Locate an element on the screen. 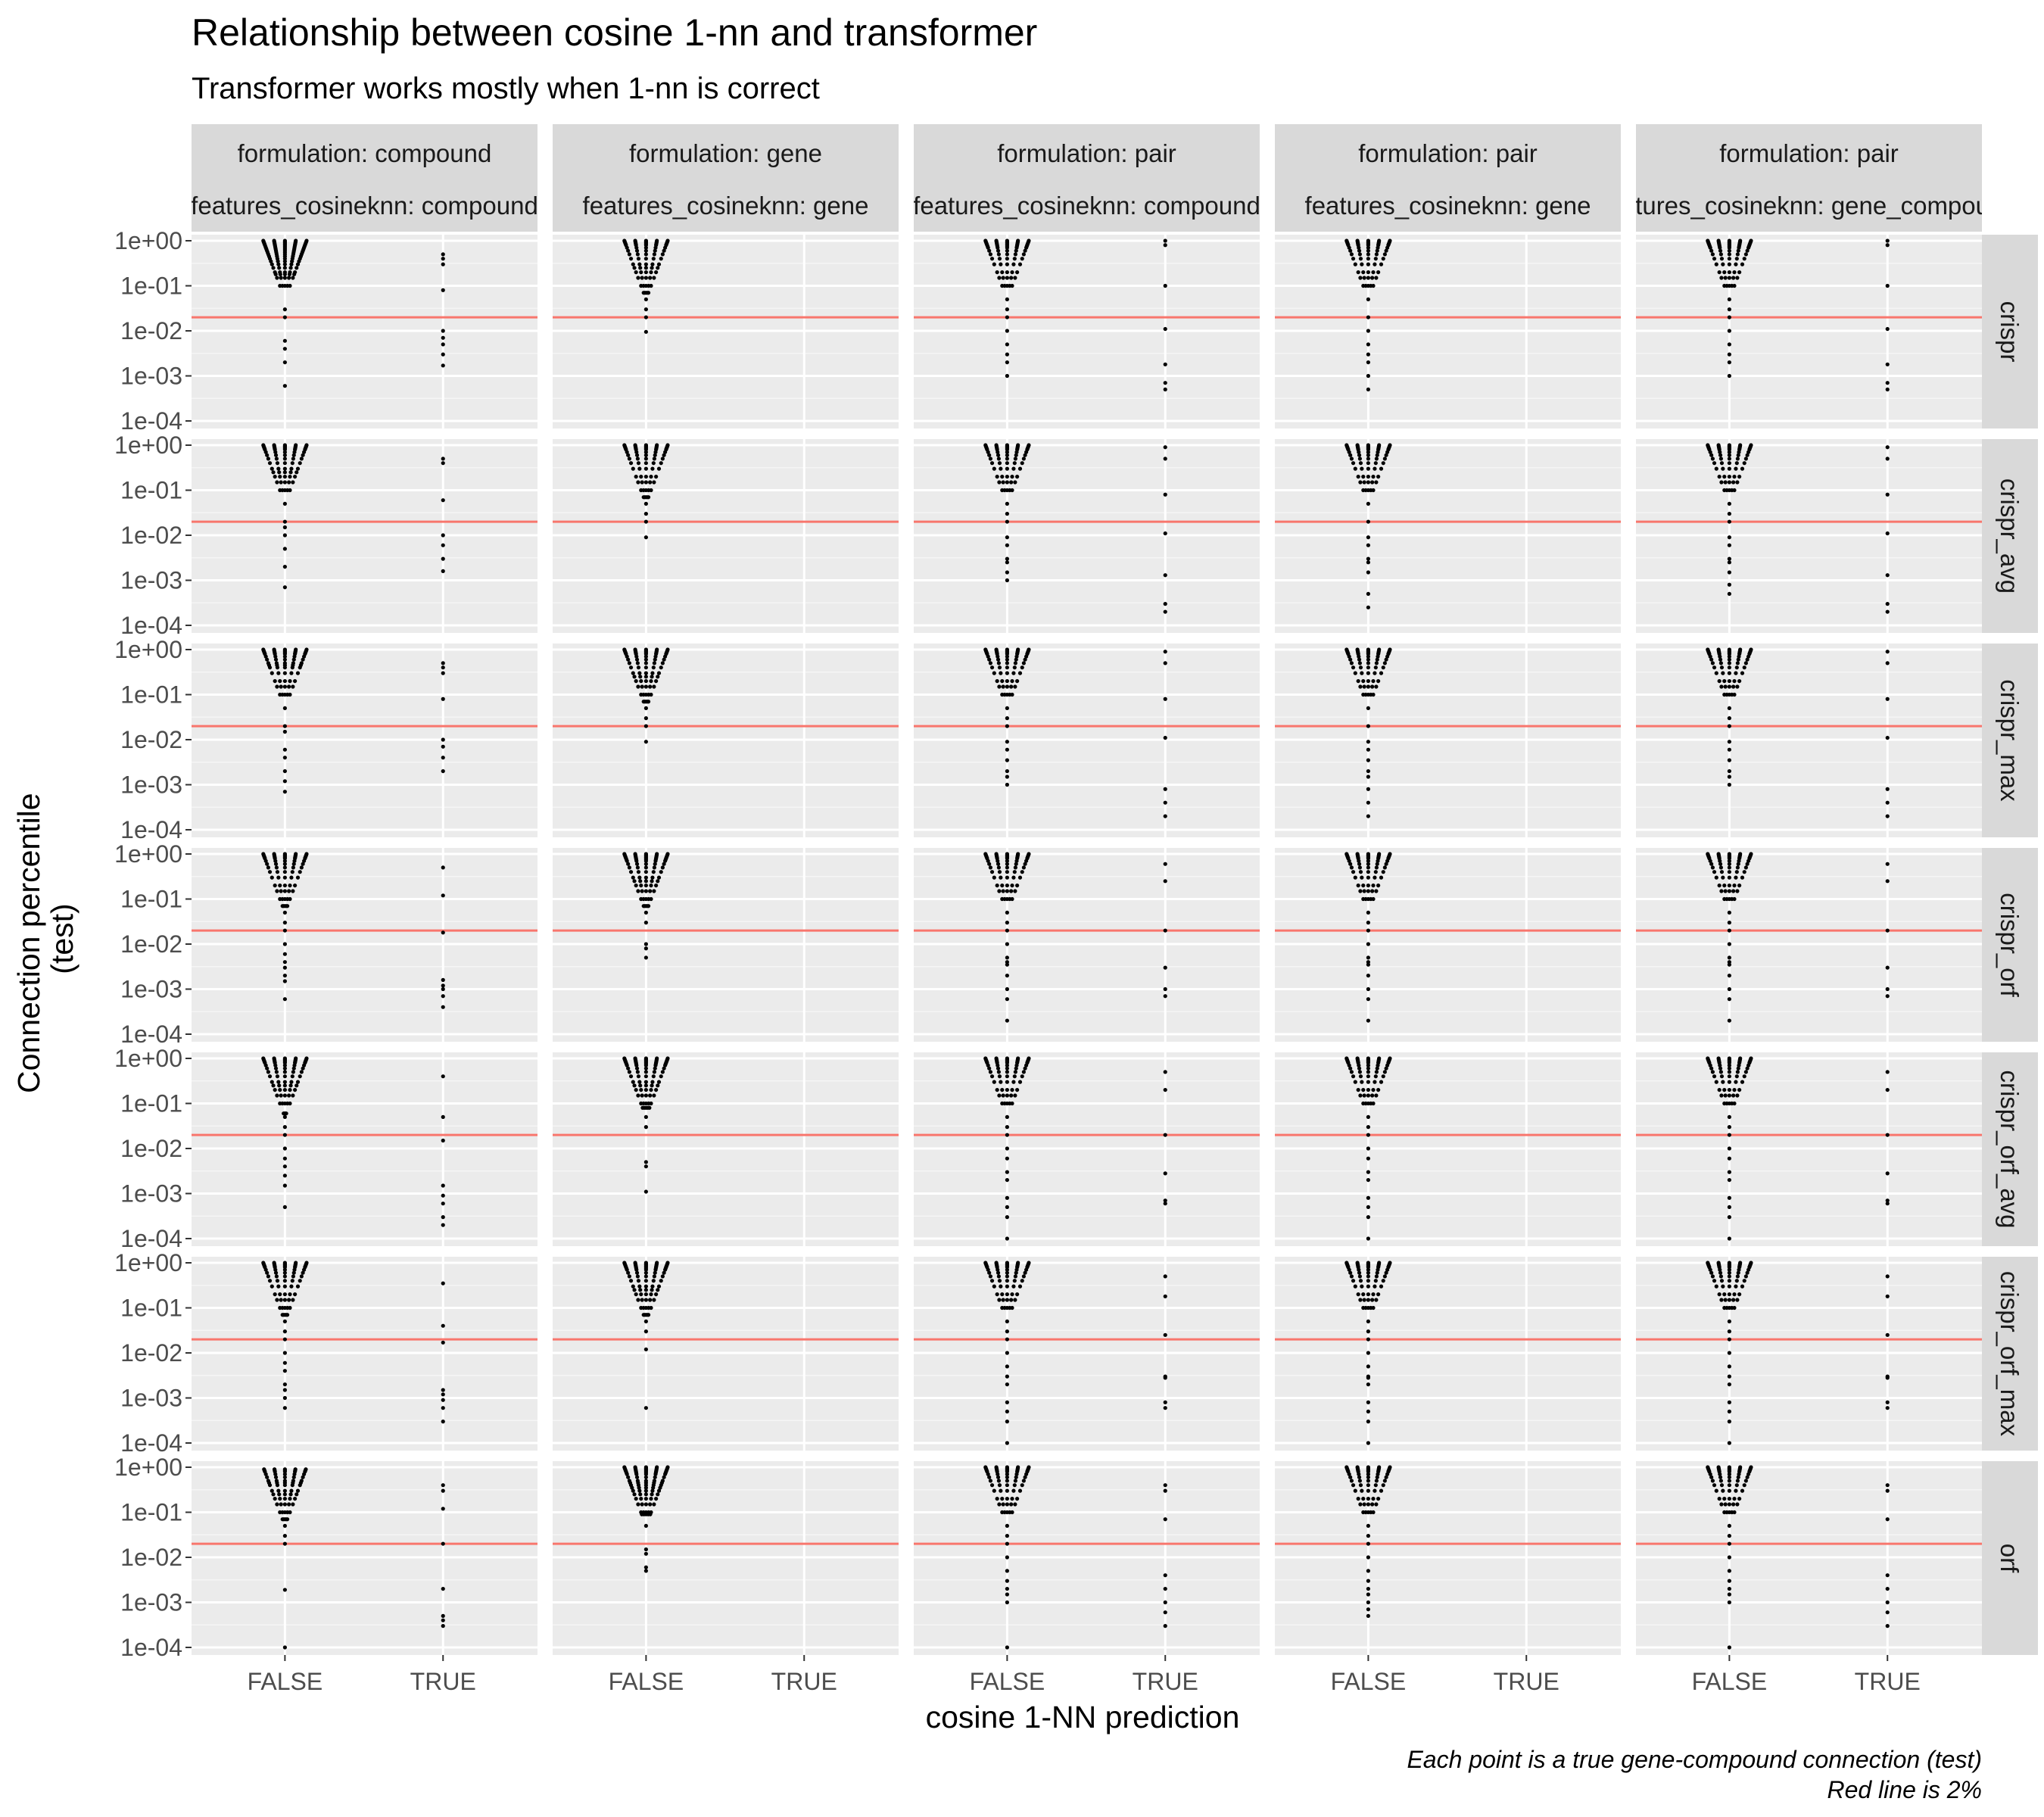 Image resolution: width=2044 pixels, height=1817 pixels. y-tick-label: 1e-04 is located at coordinates (151, 1443).